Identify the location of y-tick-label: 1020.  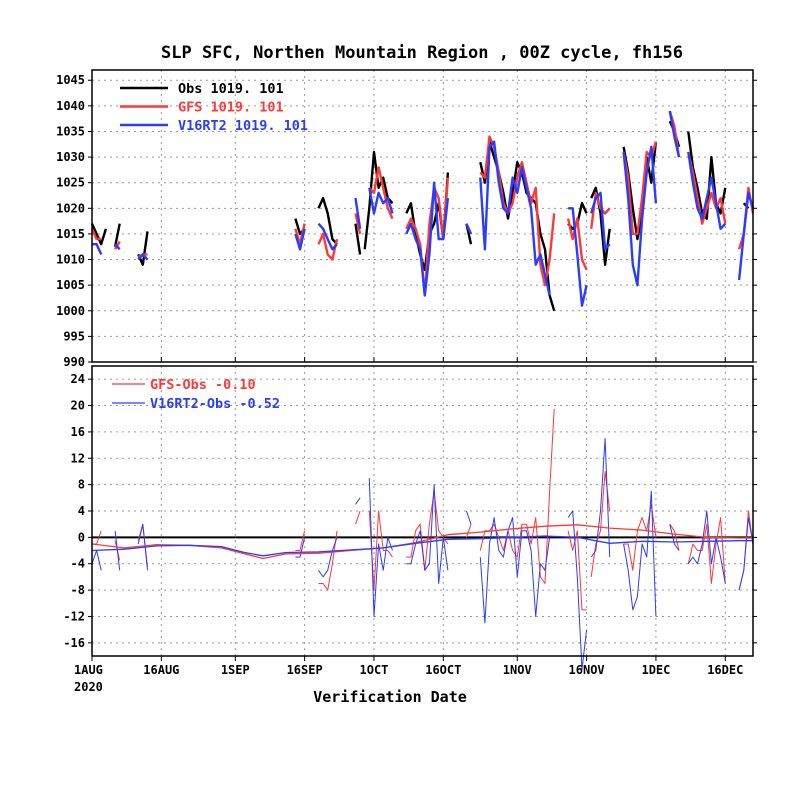
(70, 208).